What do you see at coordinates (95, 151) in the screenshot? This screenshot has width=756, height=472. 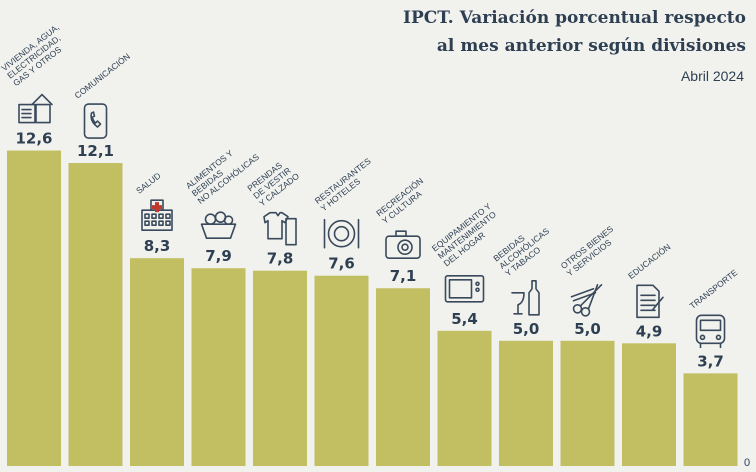 I see `value-label-2: 12,1` at bounding box center [95, 151].